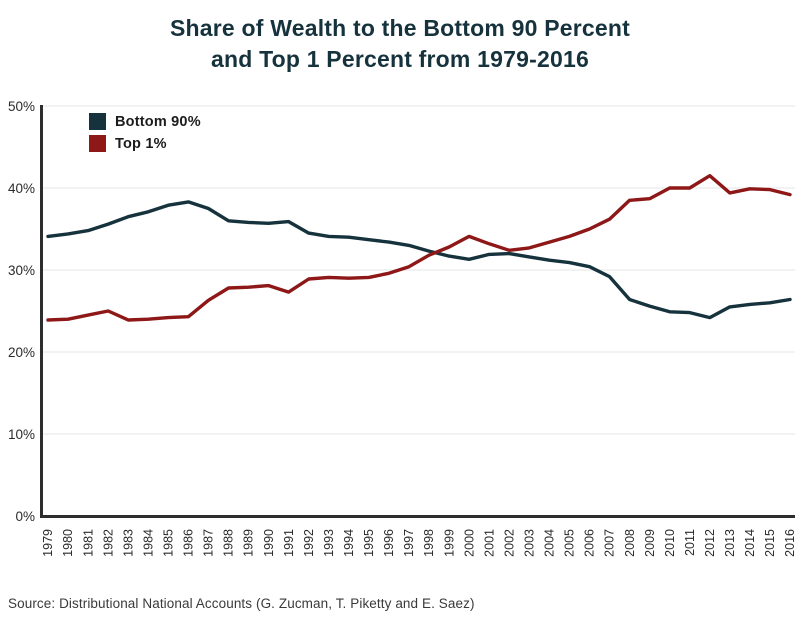  Describe the element at coordinates (529, 543) in the screenshot. I see `x-tick-label: 2003` at that location.